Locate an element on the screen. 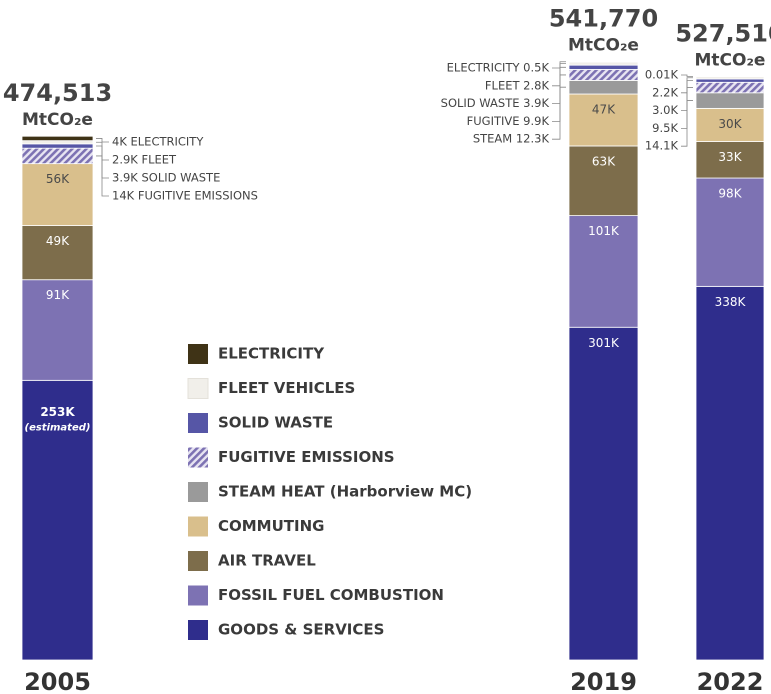 The image size is (771, 694). callout-label: 14K FUGITIVE EMISSIONS is located at coordinates (185, 196).